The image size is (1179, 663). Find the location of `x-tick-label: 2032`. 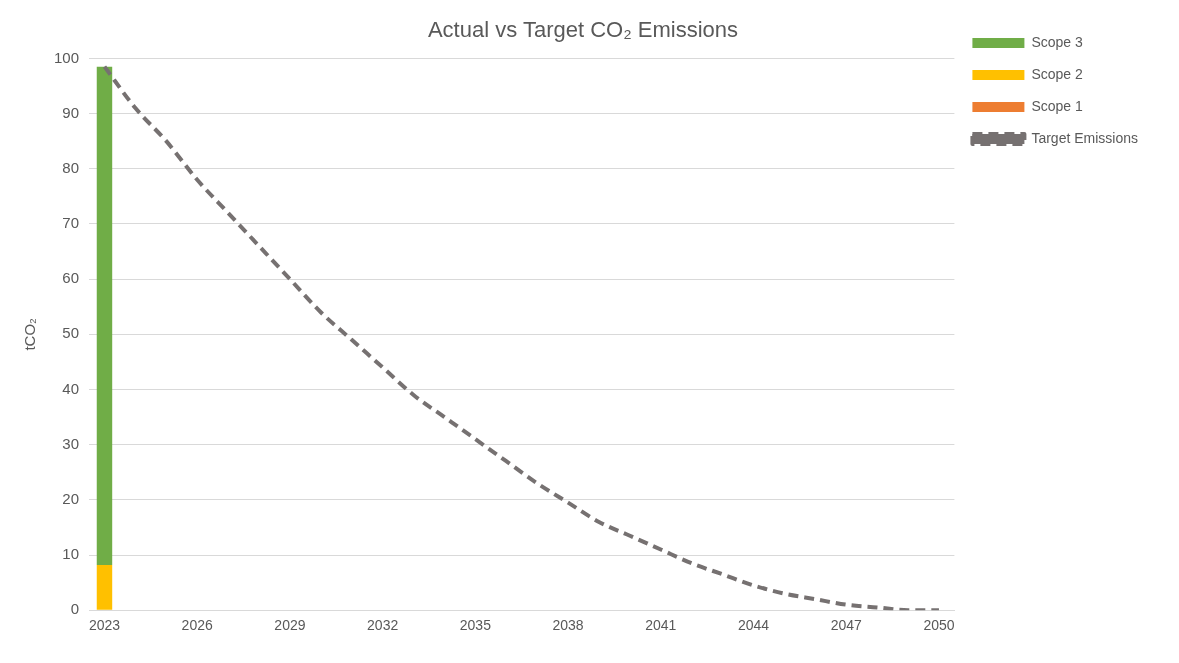

x-tick-label: 2032 is located at coordinates (383, 625).